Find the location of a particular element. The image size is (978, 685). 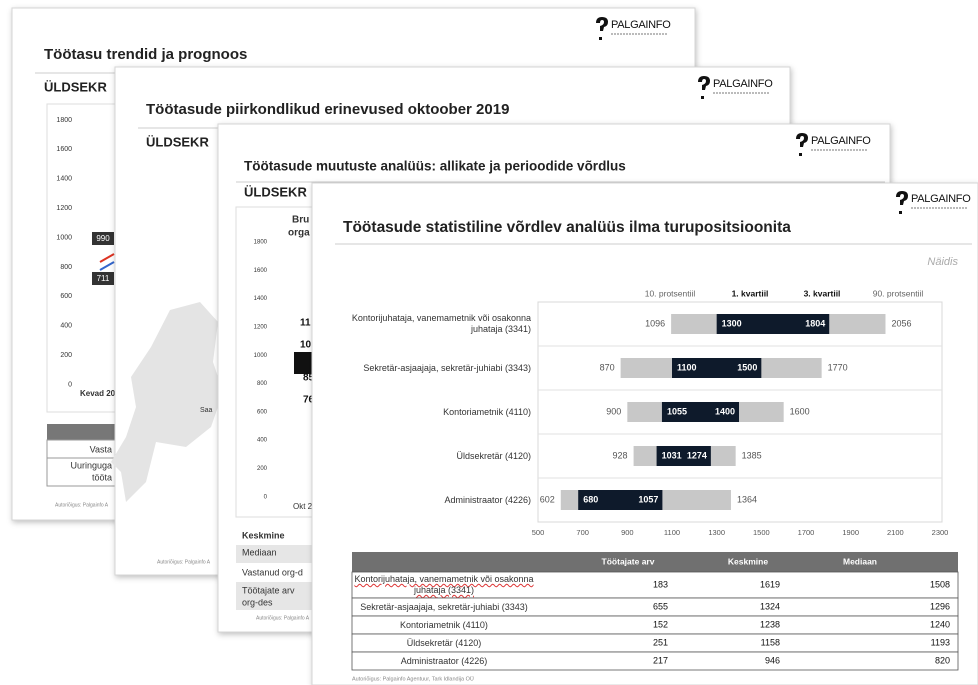

table-column-header: Keskmine is located at coordinates (748, 561).